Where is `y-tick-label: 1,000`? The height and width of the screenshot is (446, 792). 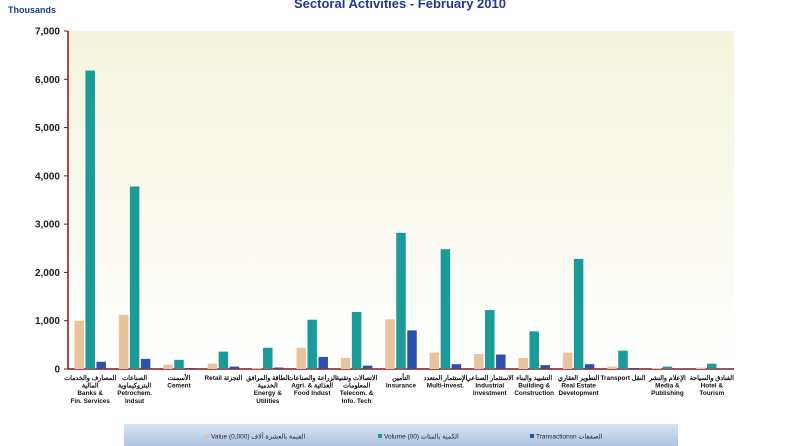
y-tick-label: 1,000 is located at coordinates (47, 321).